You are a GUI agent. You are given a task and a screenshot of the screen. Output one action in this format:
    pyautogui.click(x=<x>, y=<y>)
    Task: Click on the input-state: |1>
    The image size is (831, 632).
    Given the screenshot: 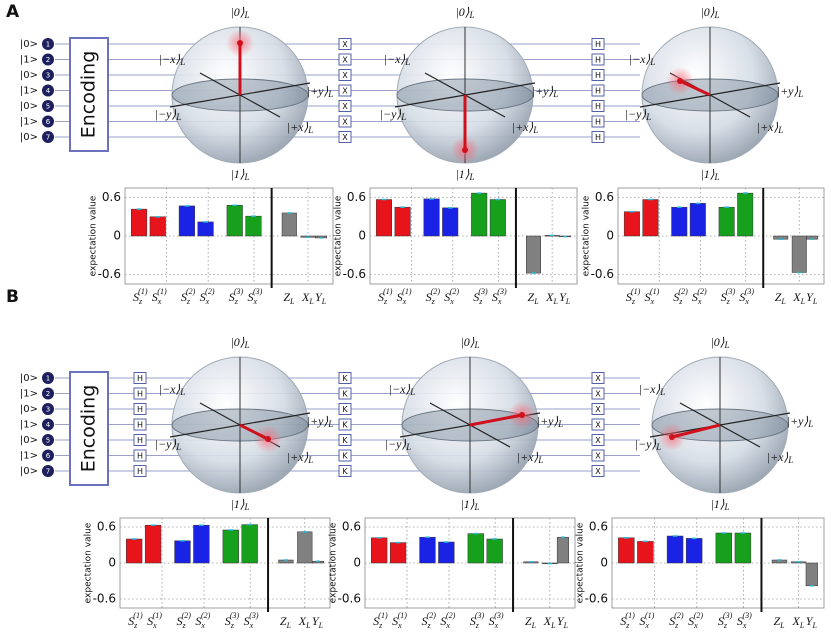 What is the action you would take?
    pyautogui.click(x=29, y=394)
    